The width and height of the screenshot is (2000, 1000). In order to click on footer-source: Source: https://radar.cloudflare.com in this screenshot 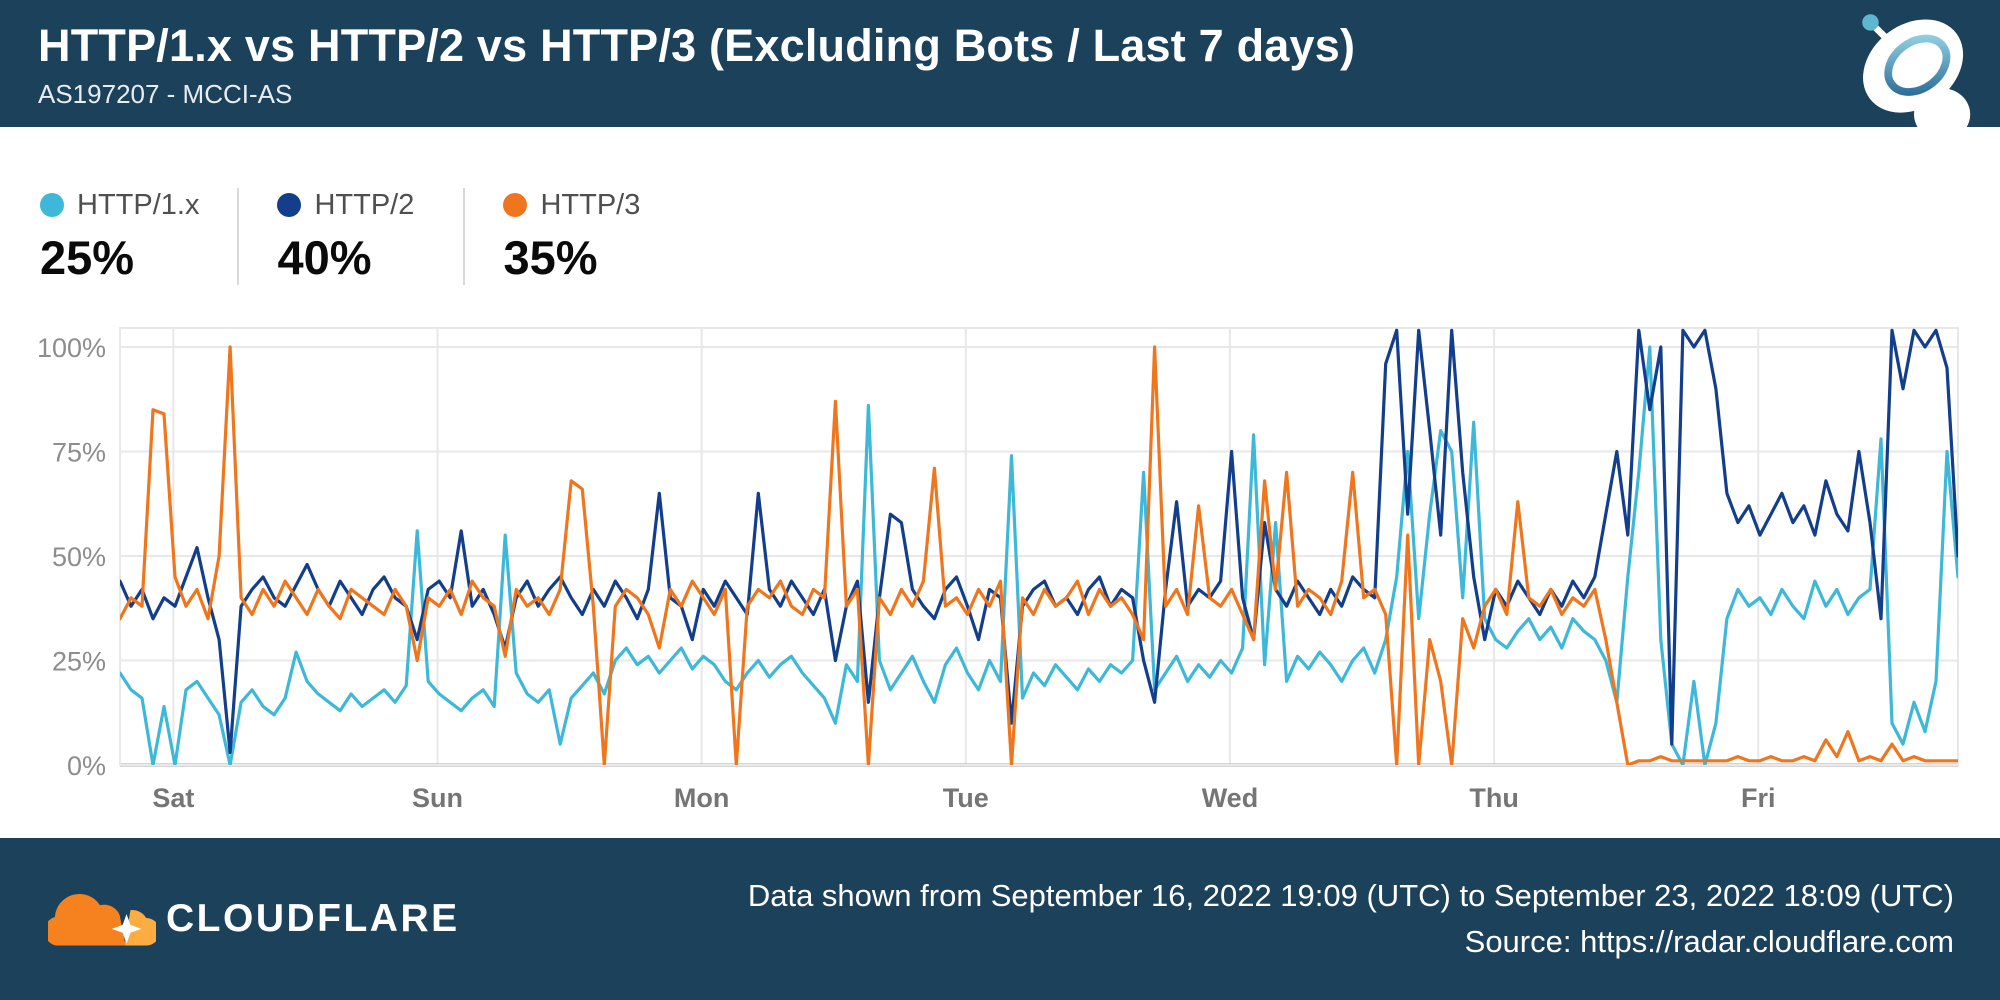, I will do `click(1709, 941)`.